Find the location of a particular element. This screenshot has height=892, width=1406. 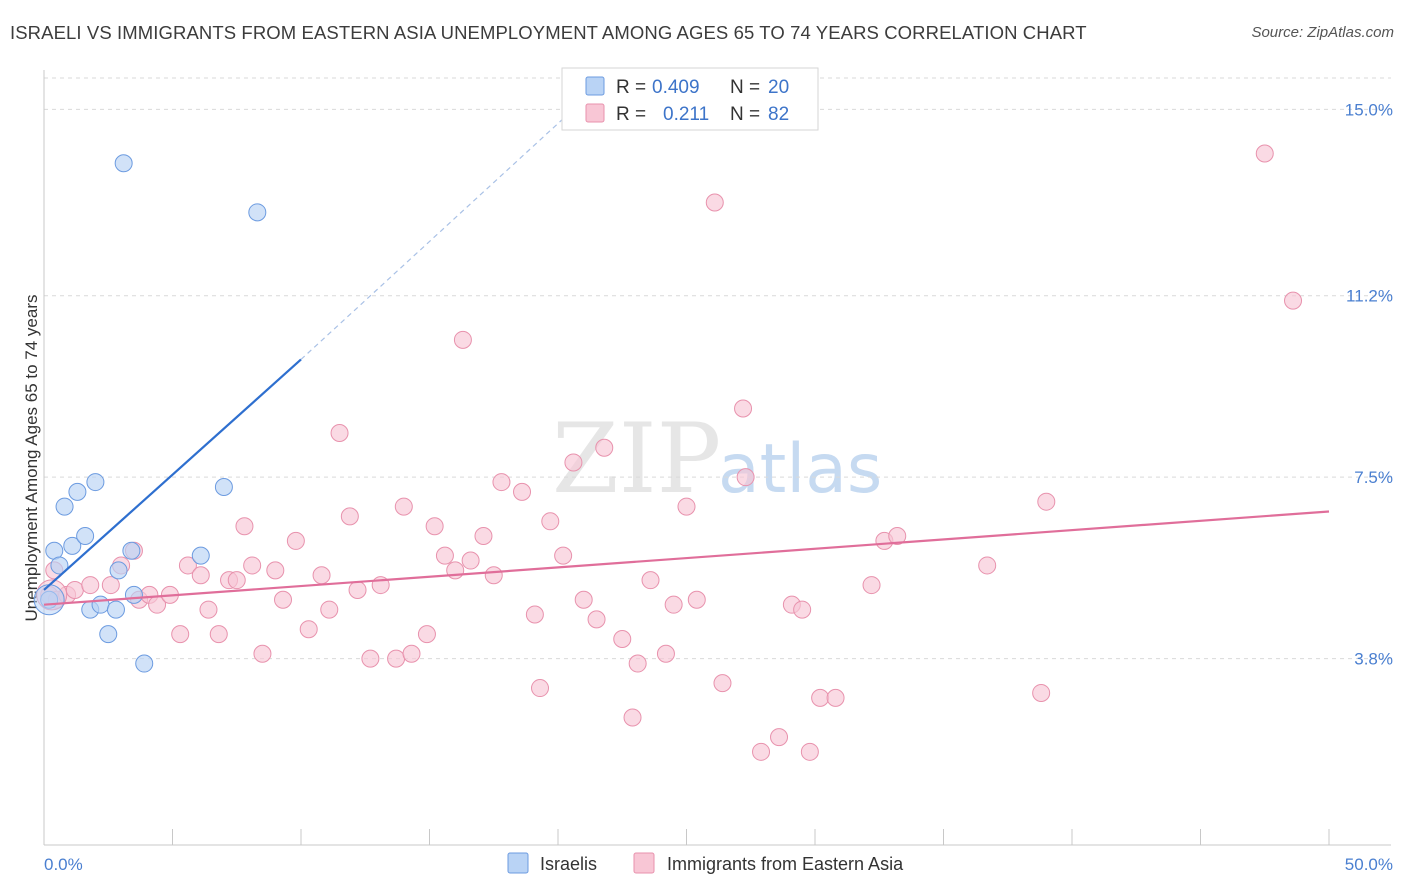

legend-n-label-immigrants: N = is located at coordinates (745, 114).